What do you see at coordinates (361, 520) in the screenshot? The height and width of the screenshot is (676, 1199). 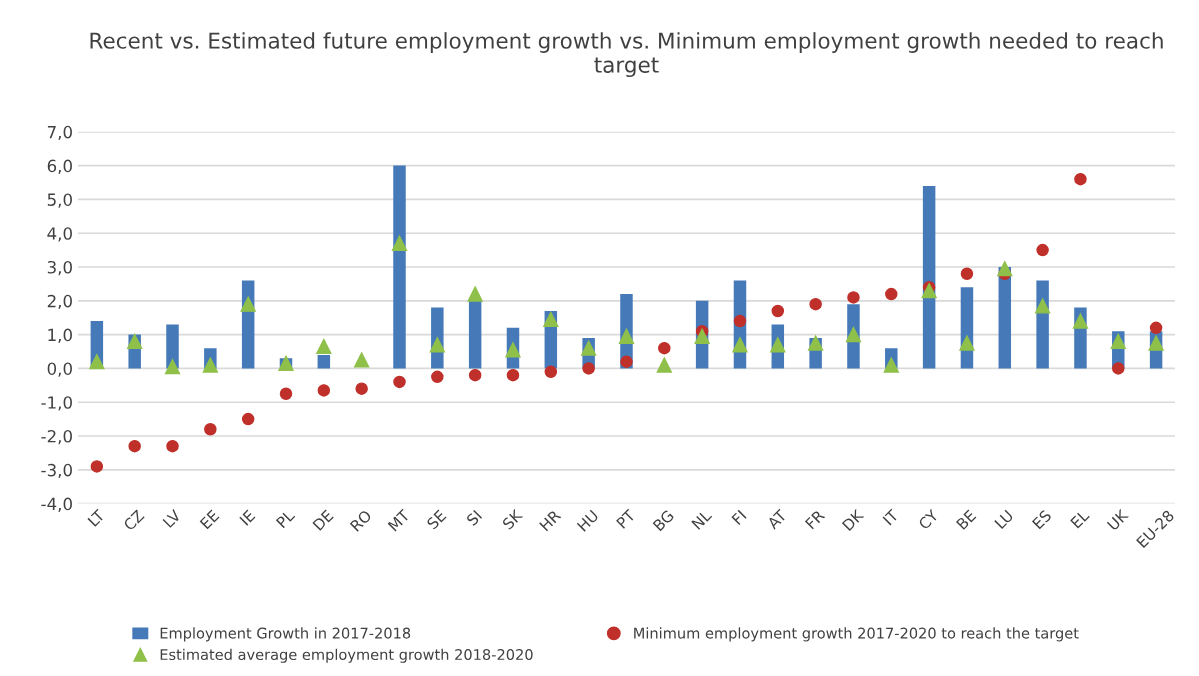 I see `x-tick-label: RO` at bounding box center [361, 520].